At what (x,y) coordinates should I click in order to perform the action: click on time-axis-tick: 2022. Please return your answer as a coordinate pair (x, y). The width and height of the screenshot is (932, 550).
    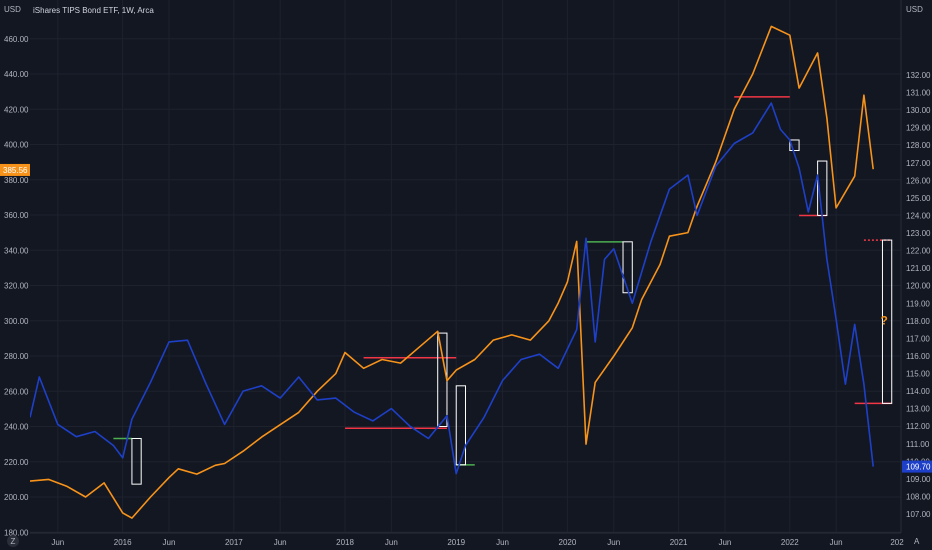
    Looking at the image, I should click on (790, 542).